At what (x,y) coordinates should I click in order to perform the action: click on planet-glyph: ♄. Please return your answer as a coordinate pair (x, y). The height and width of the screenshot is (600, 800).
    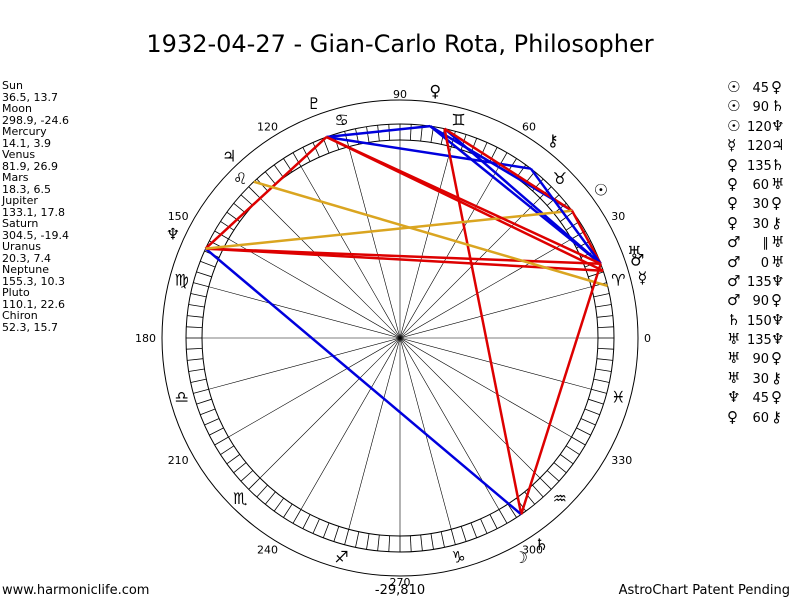
    Looking at the image, I should click on (541, 544).